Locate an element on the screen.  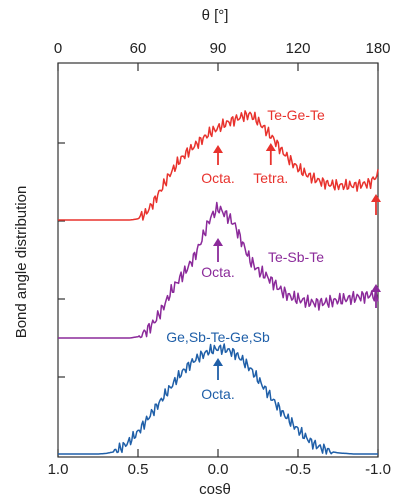
bottom-tick-label: -1.0 is located at coordinates (378, 469).